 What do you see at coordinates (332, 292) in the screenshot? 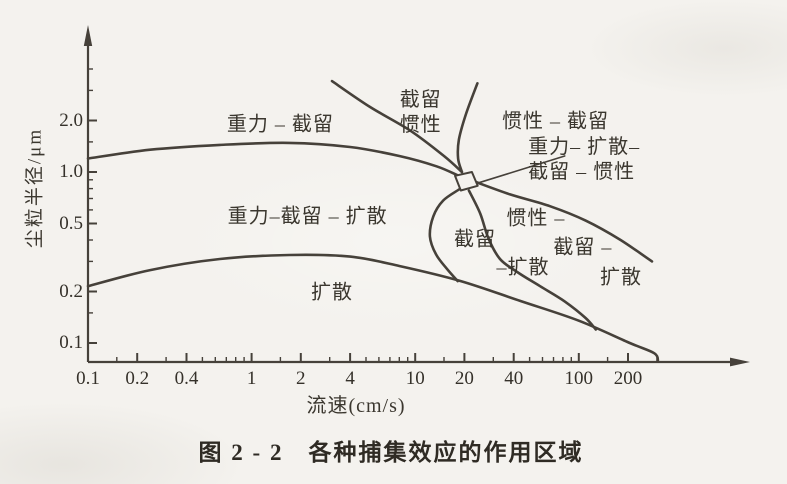
I see `region-label-diffusion: 扩散` at bounding box center [332, 292].